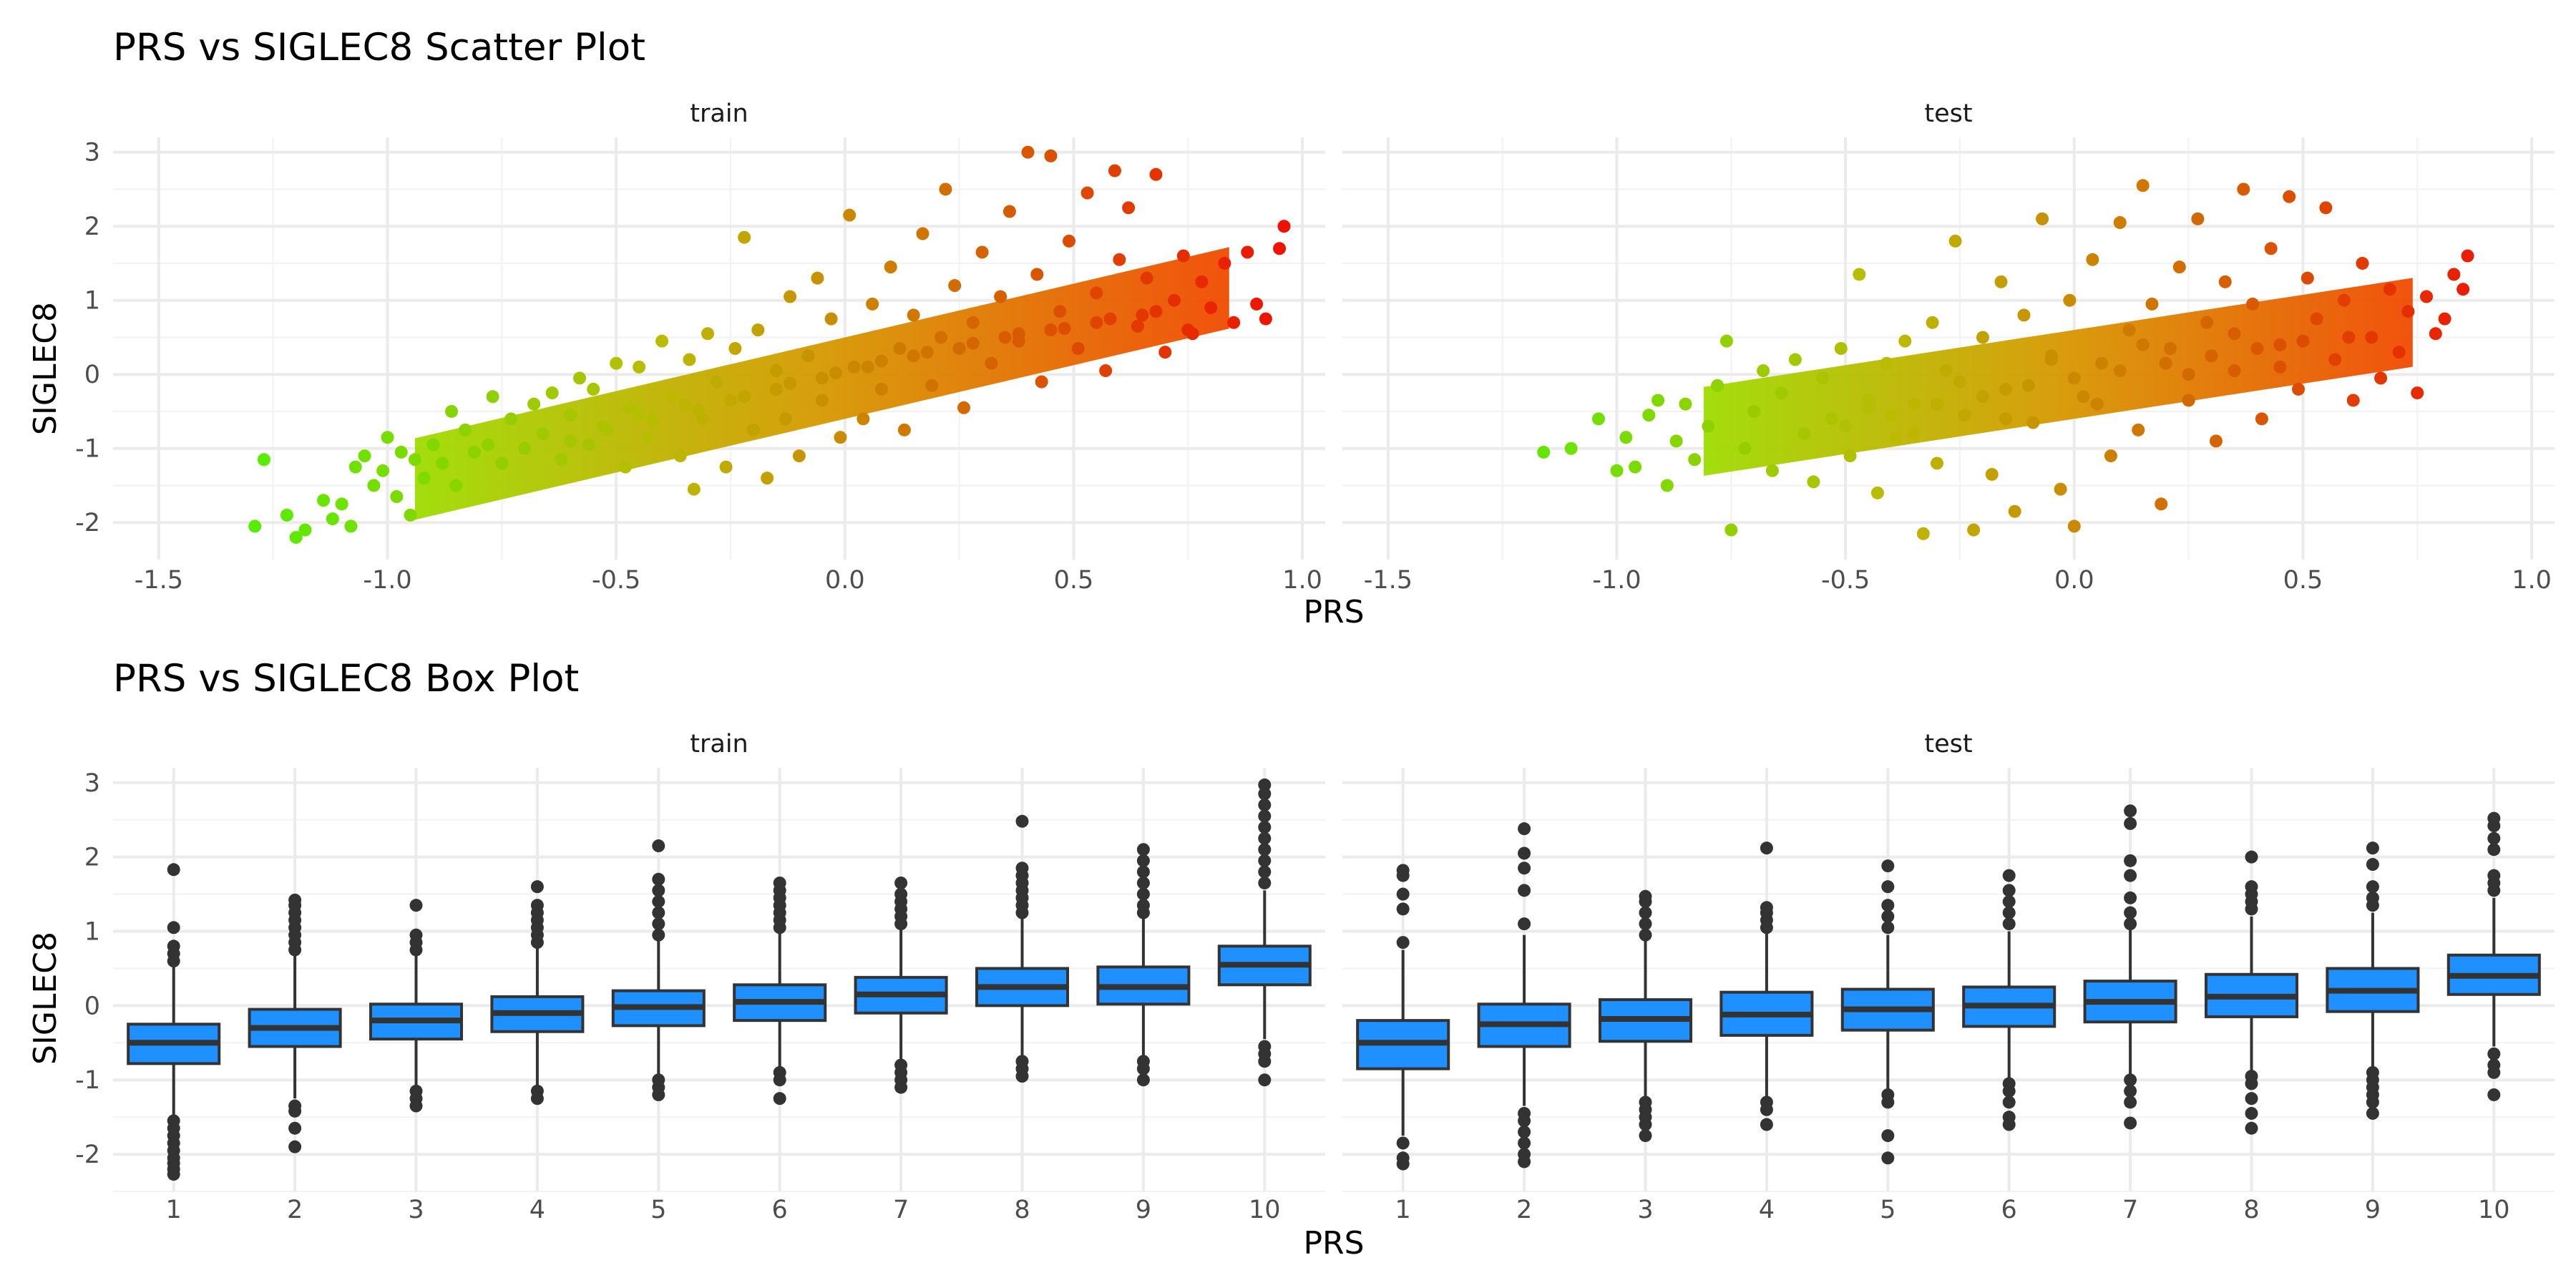 Image resolution: width=2576 pixels, height=1288 pixels. Describe the element at coordinates (2130, 1210) in the screenshot. I see `x-tick-label: 7` at that location.